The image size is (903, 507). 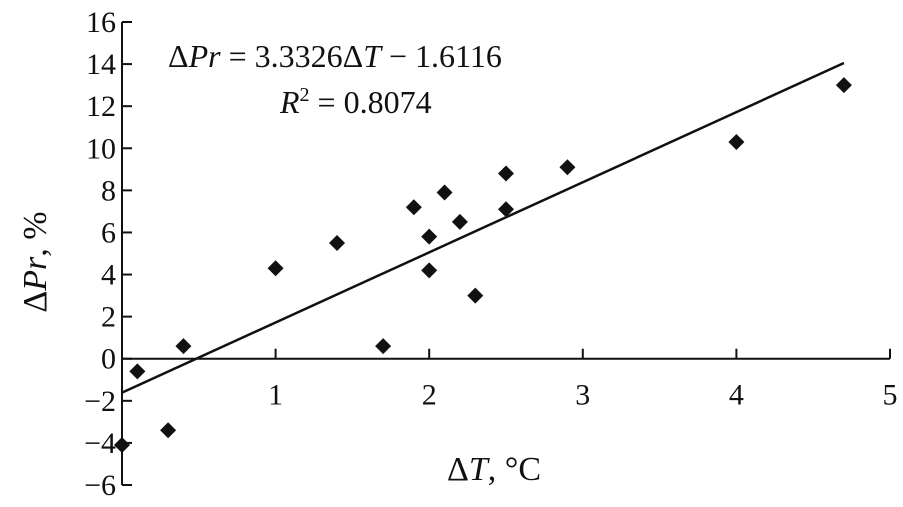 I want to click on x-tick-label: 1, so click(x=275, y=395).